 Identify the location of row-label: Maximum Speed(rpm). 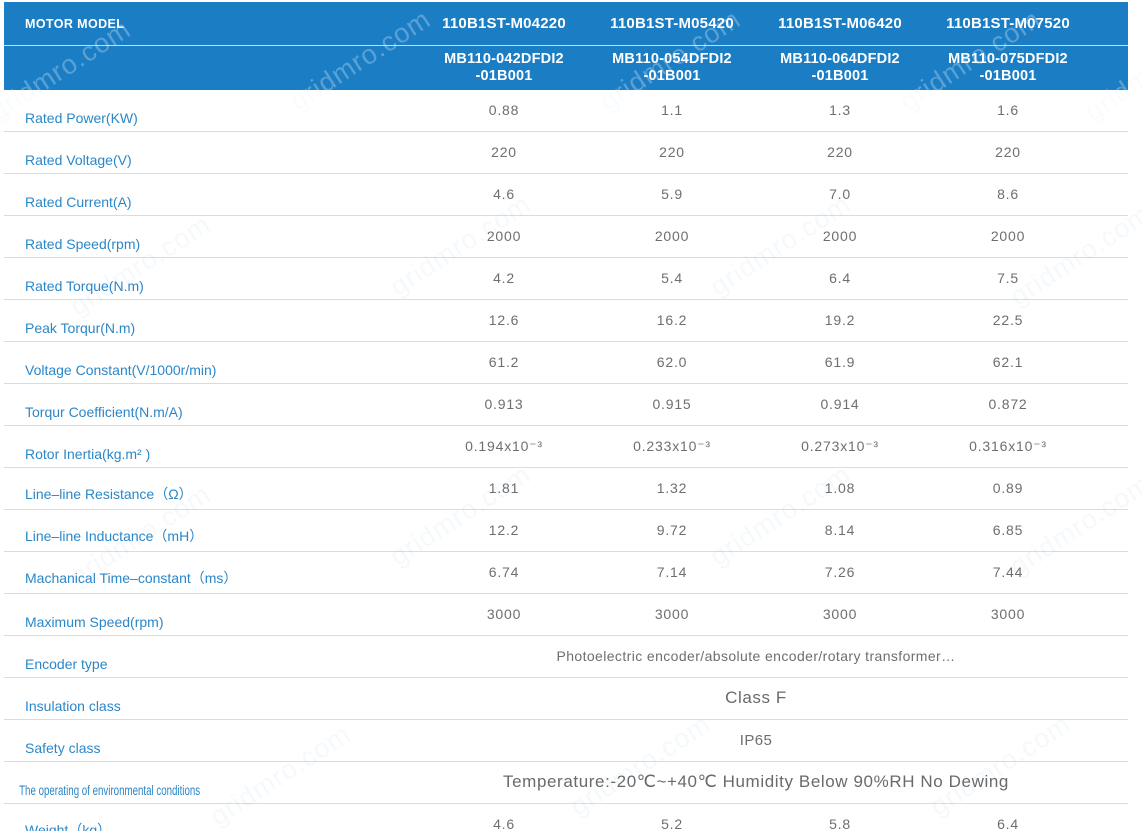
(94, 622).